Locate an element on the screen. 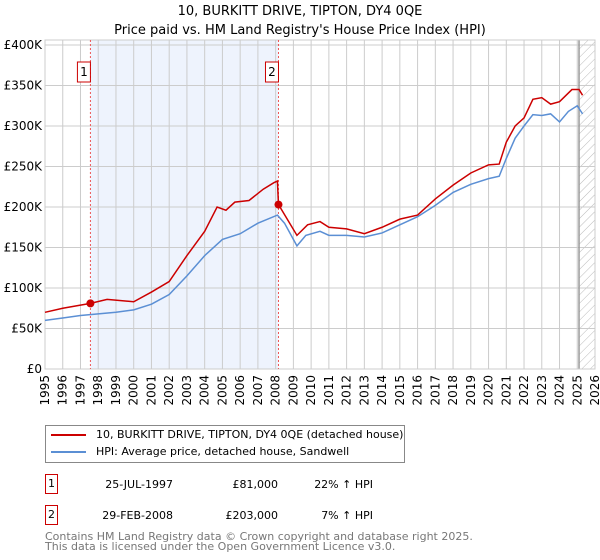 This screenshot has width=600, height=560. x-tick-label: 1996 is located at coordinates (63, 390).